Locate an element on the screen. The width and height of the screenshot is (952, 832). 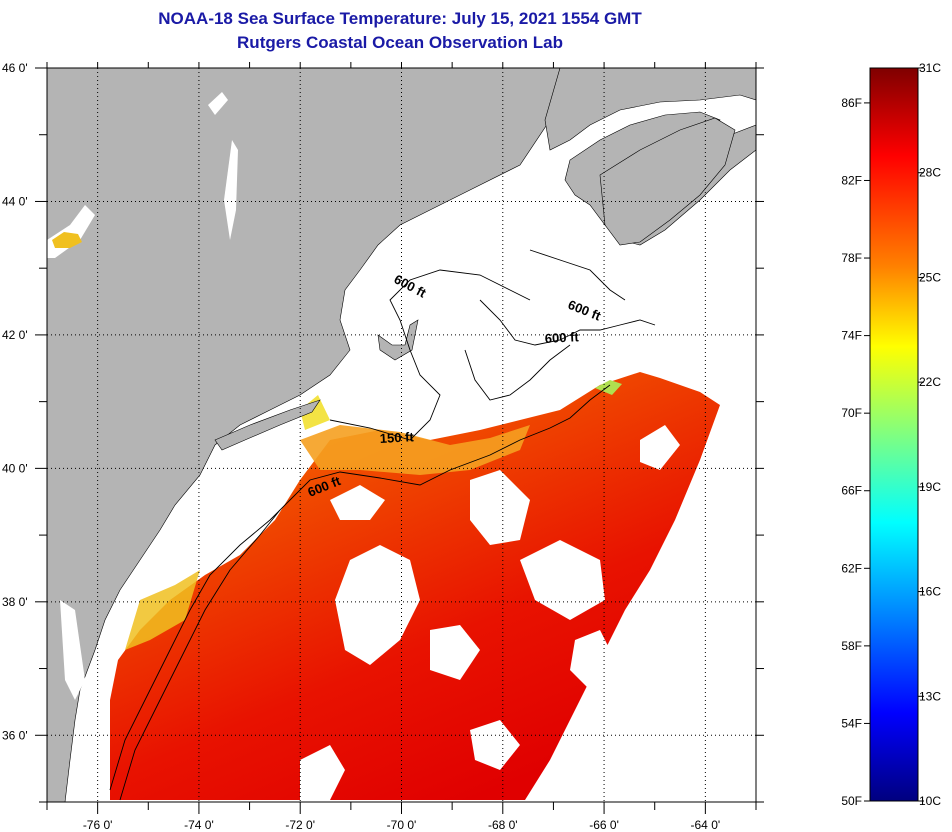
sst-nearshore-warm is located at coordinates (162, 610).